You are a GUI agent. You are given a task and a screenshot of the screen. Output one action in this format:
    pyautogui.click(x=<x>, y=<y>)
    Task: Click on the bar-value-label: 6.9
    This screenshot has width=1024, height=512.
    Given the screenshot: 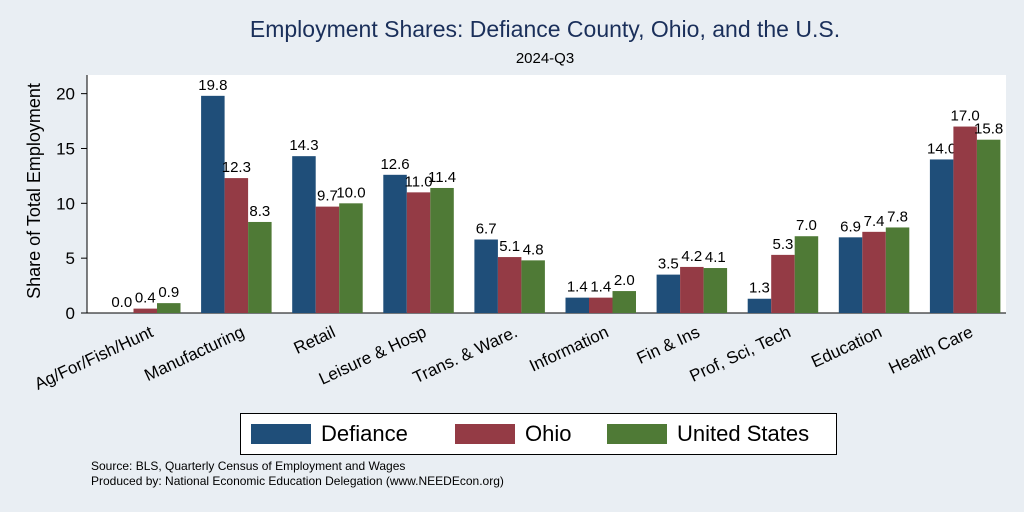 What is the action you would take?
    pyautogui.click(x=850, y=226)
    